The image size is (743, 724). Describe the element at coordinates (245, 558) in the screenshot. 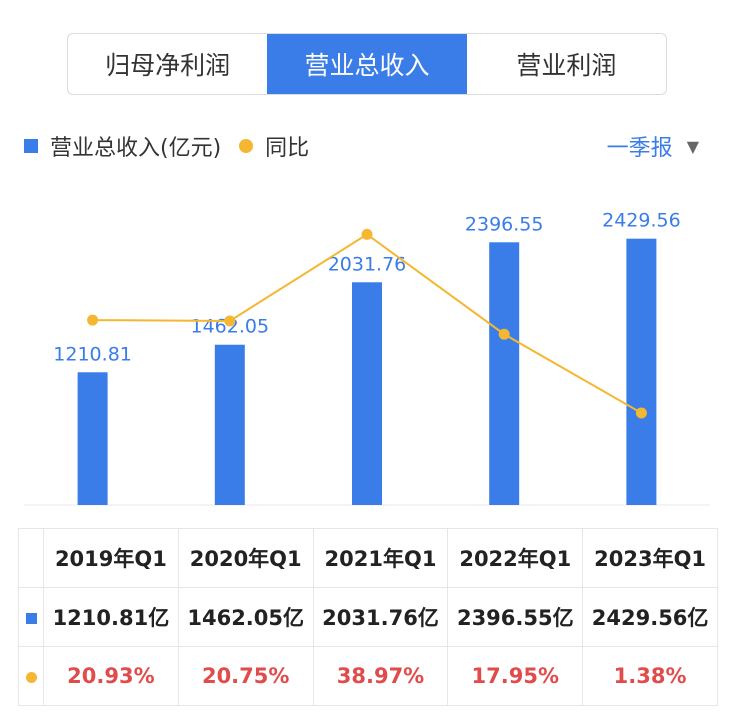

I see `table-header-cell: 2020年Q1` at that location.